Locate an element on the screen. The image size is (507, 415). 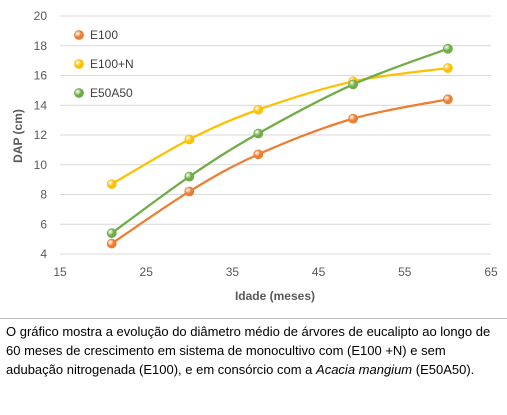
x-tick-label: 35 is located at coordinates (233, 272).